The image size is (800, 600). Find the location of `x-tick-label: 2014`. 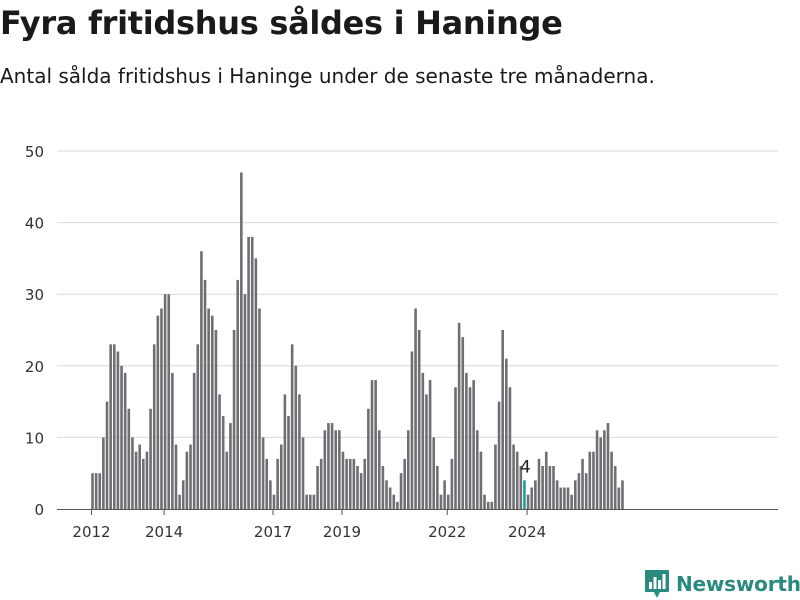

x-tick-label: 2014 is located at coordinates (164, 532).